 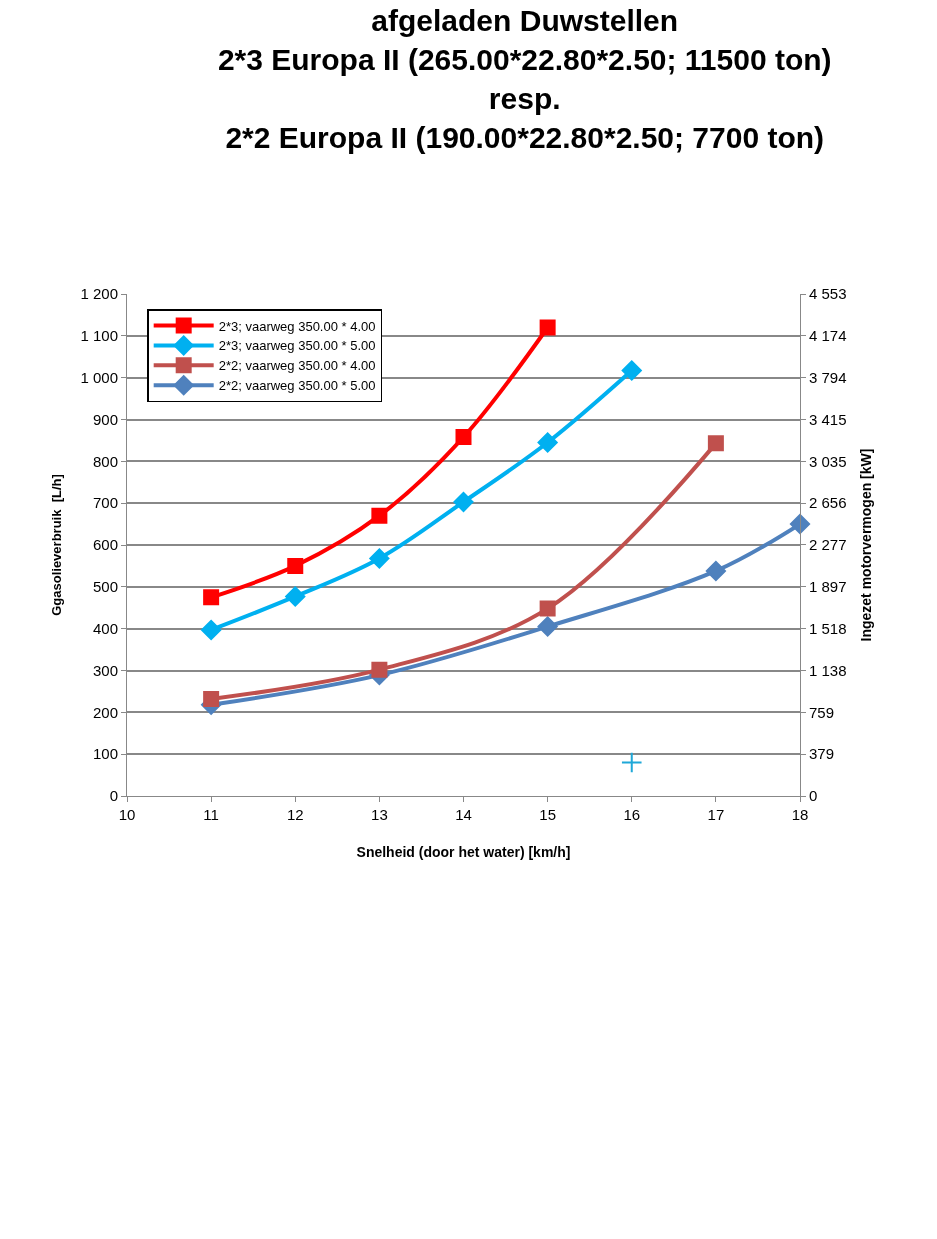 What do you see at coordinates (463, 814) in the screenshot?
I see `x-tick-label: 14` at bounding box center [463, 814].